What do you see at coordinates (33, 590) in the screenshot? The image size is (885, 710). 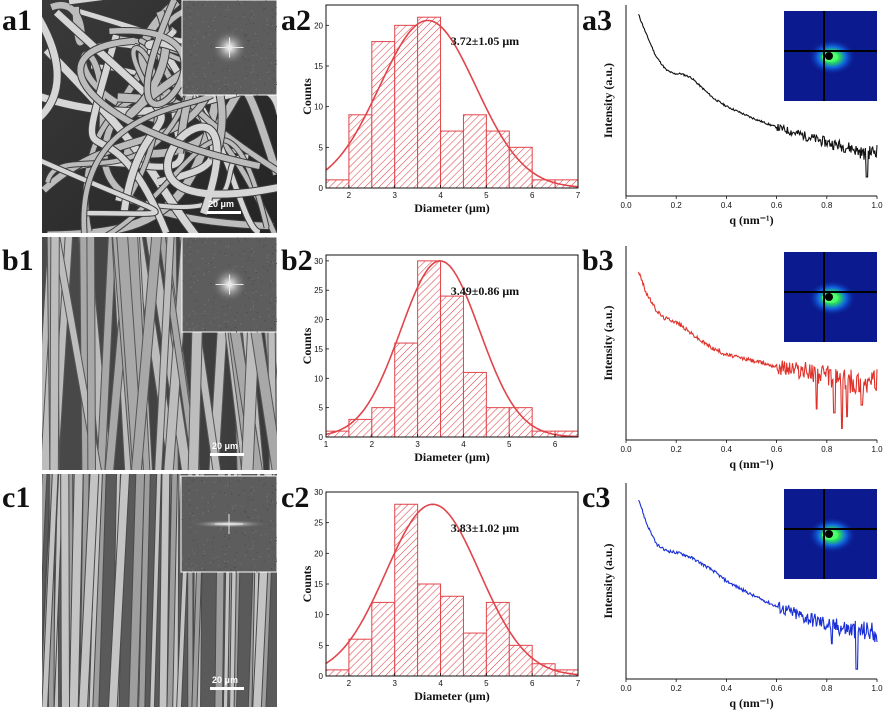 I see `fiber-shadow` at bounding box center [33, 590].